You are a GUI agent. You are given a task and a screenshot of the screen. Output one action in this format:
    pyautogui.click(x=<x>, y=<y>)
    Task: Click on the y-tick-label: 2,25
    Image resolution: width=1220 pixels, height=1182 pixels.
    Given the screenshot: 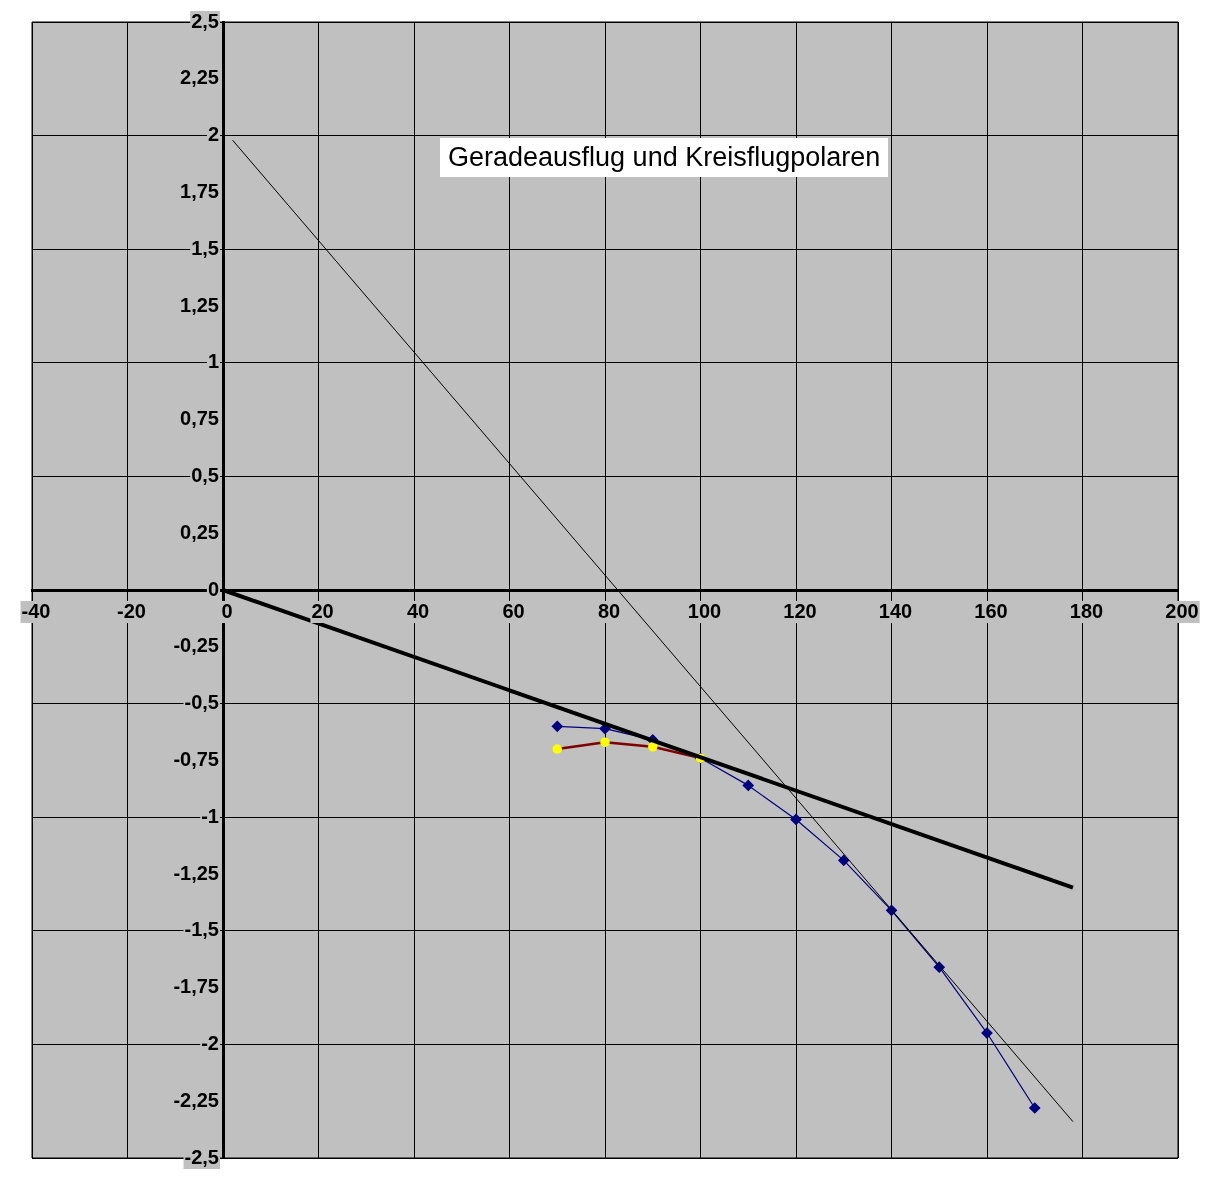 What is the action you would take?
    pyautogui.click(x=199, y=77)
    